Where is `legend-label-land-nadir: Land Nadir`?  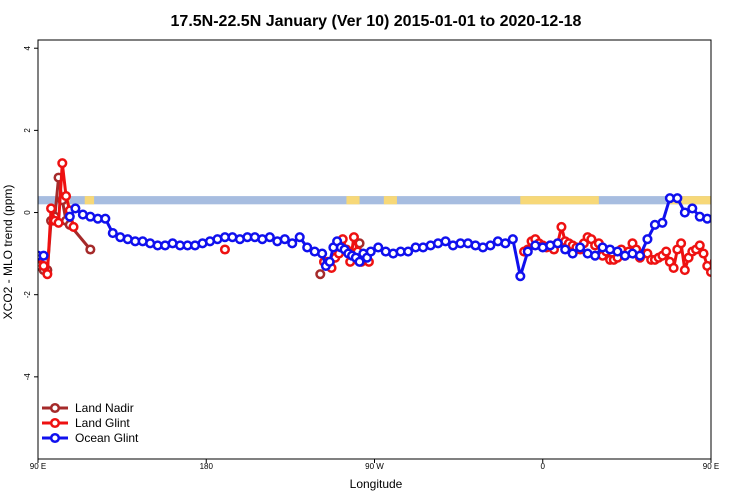 legend-label-land-nadir: Land Nadir is located at coordinates (104, 408).